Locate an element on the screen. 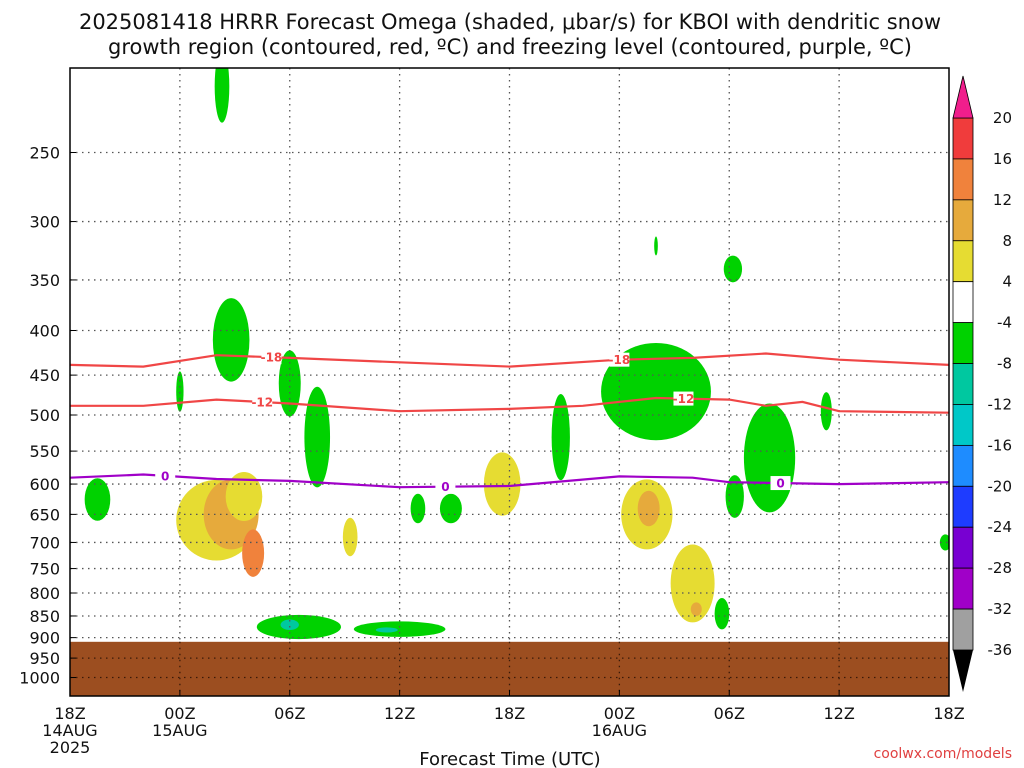 The width and height of the screenshot is (1024, 768). x-tick-label-30-0: 00Z is located at coordinates (619, 713).